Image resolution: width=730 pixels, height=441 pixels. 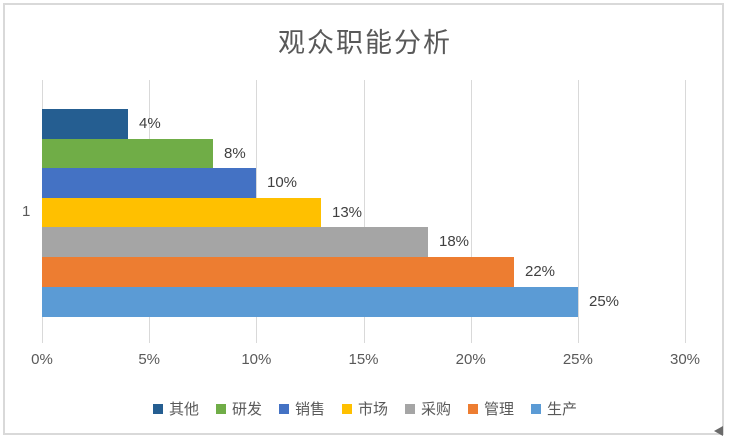 I want to click on legend-item-series-6: 生产, so click(x=554, y=408).